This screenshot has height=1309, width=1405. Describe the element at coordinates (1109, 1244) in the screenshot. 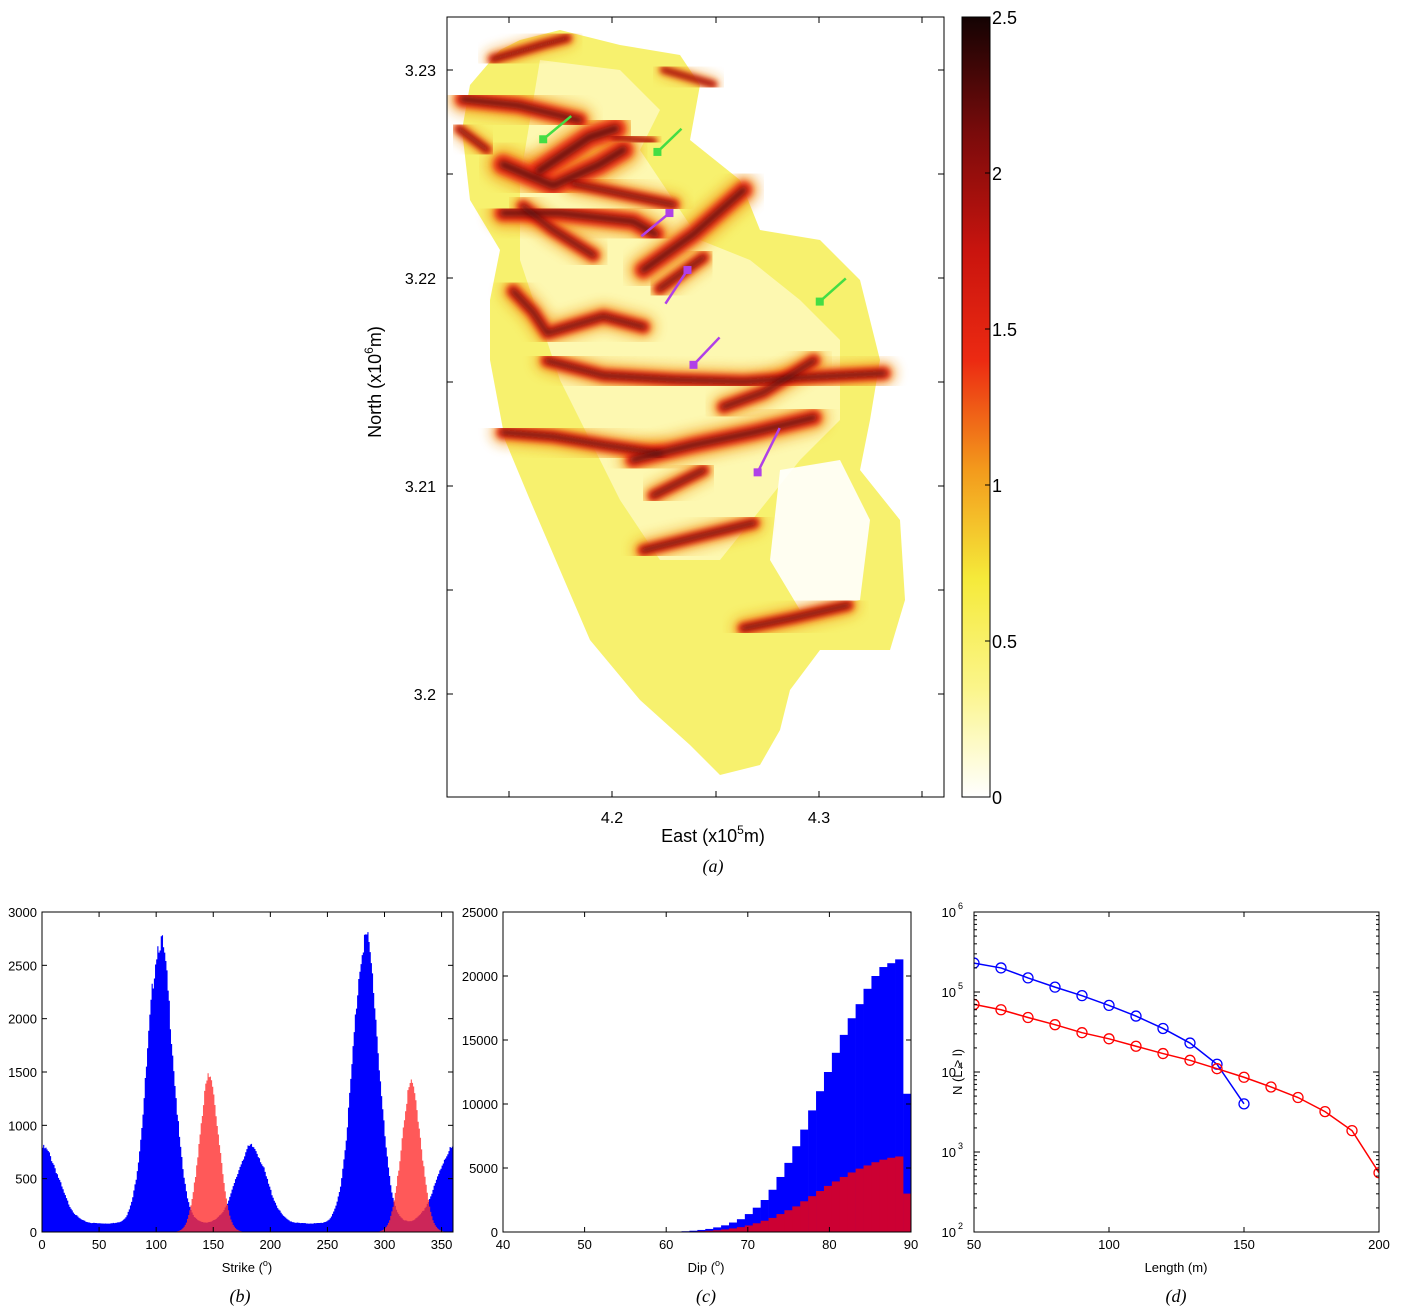

I see `panel-d-x-tick-label: 100` at that location.